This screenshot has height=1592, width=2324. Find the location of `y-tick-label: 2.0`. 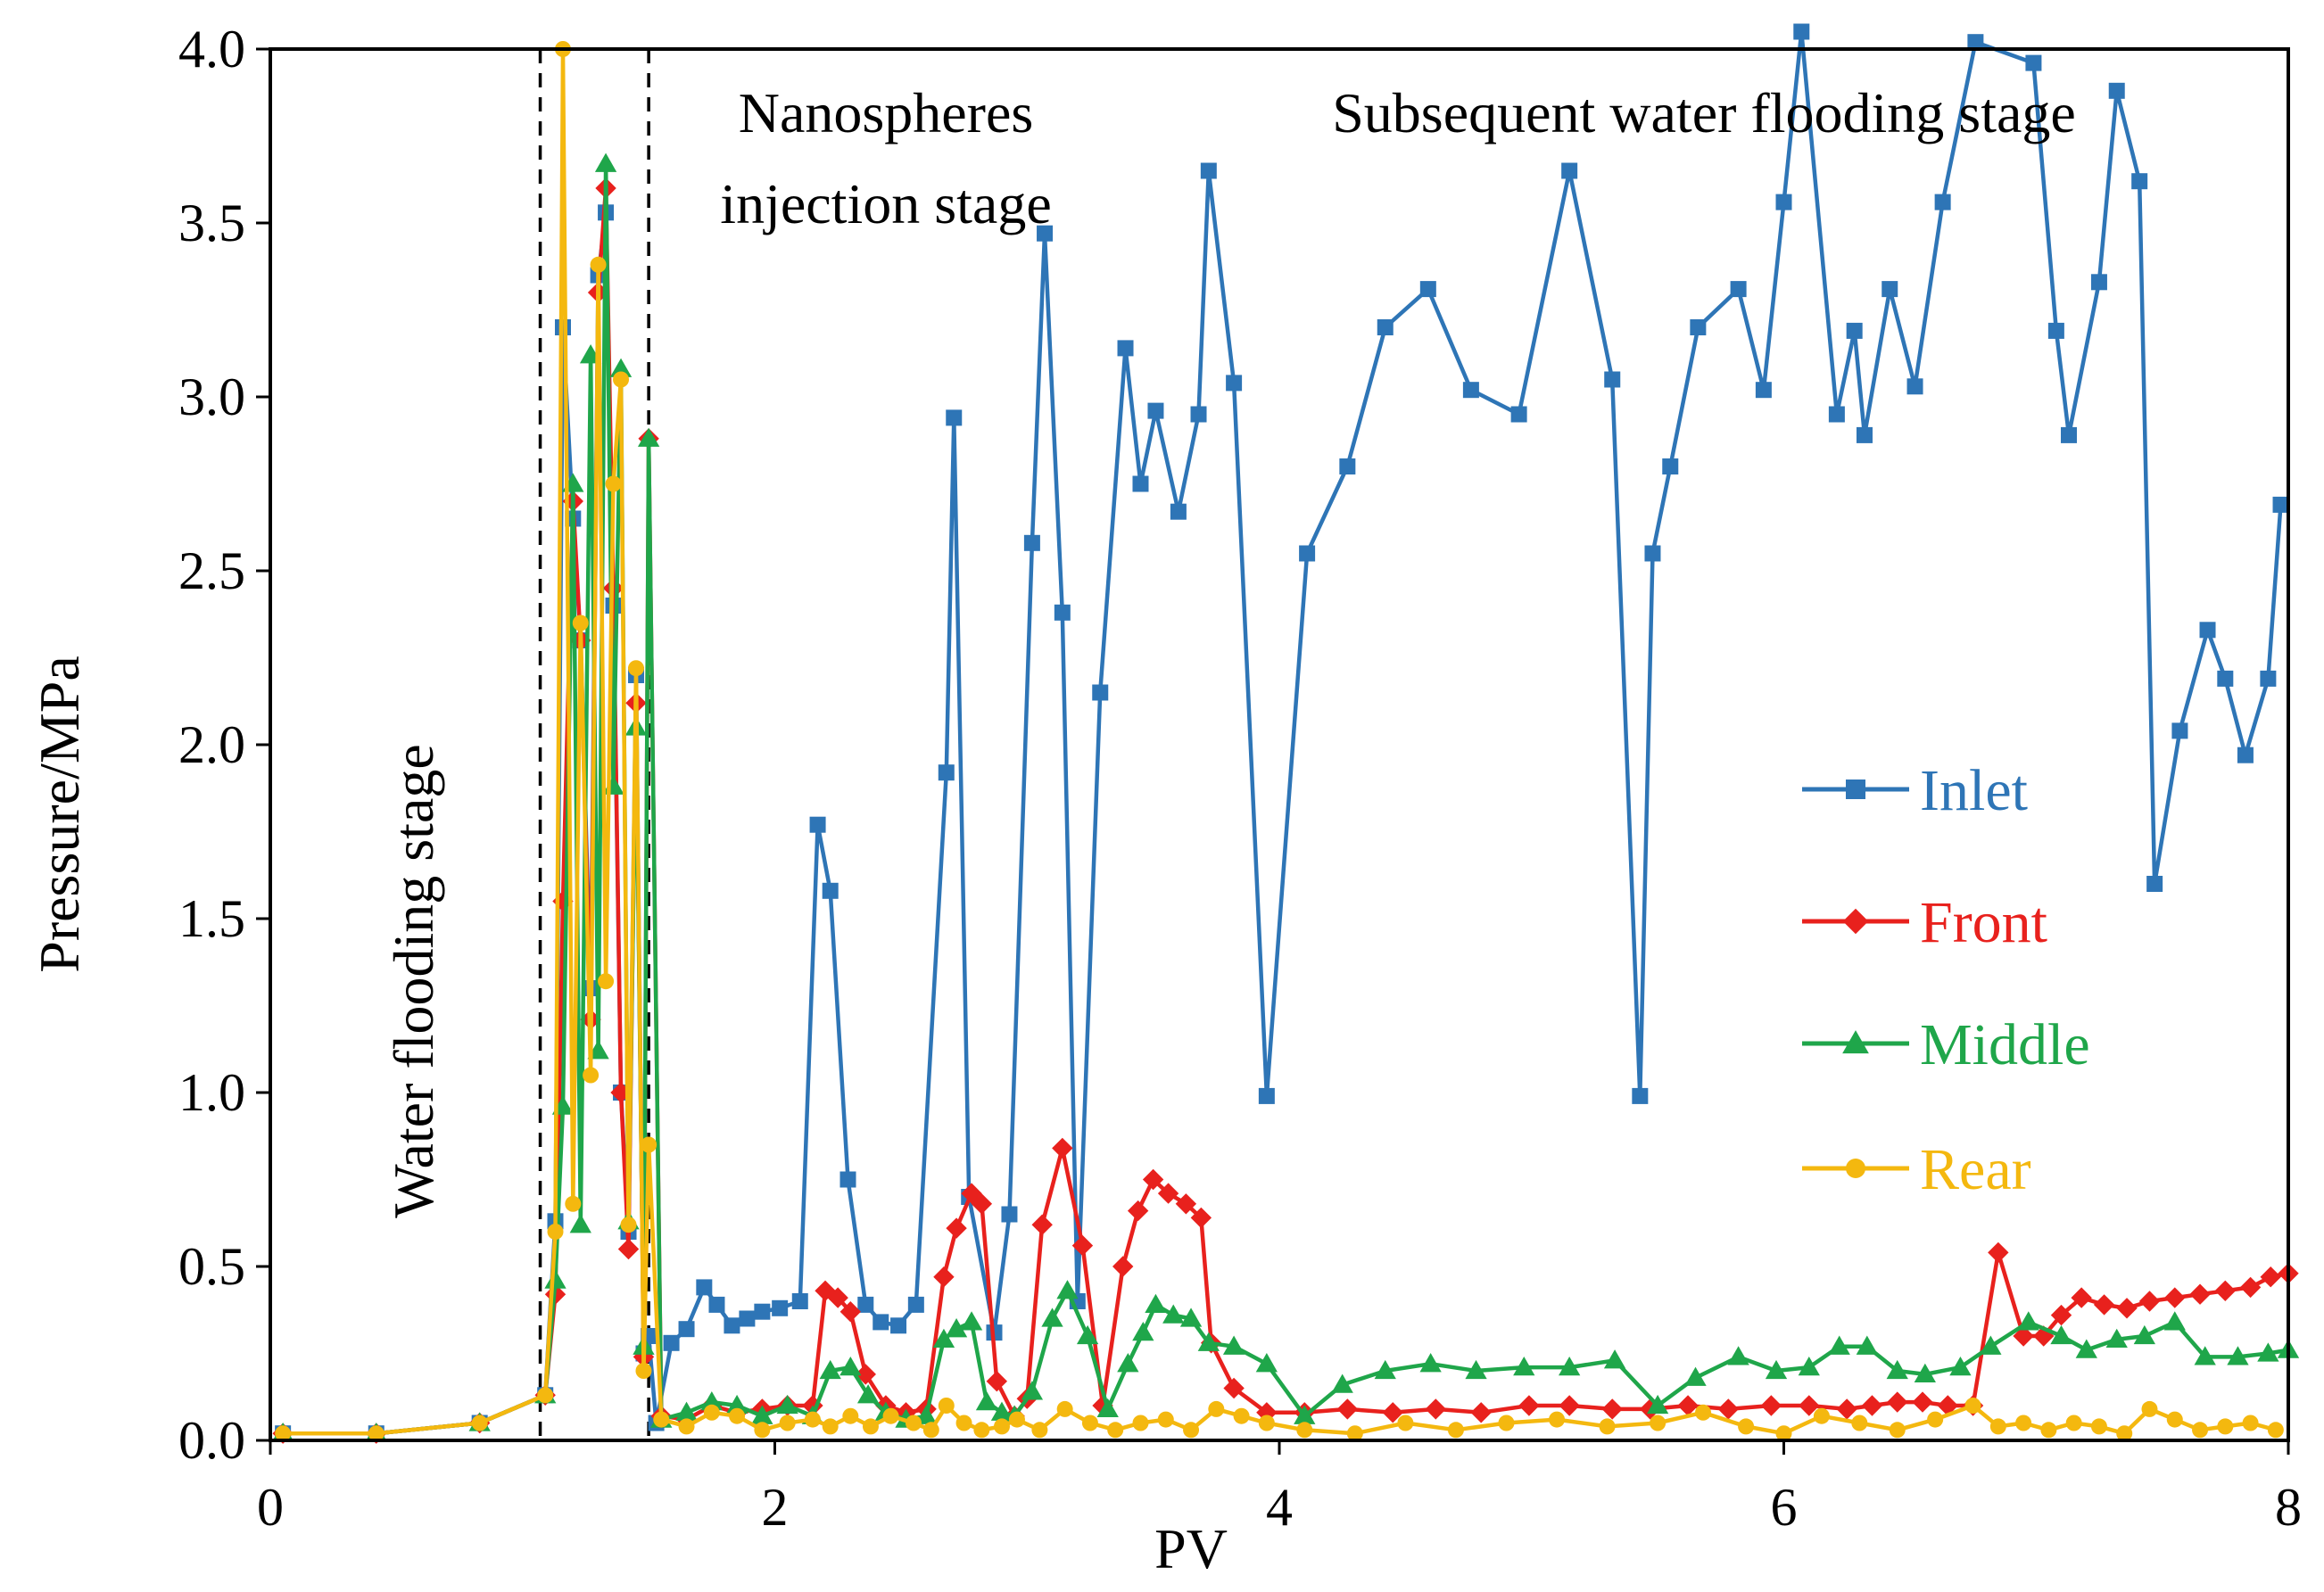

y-tick-label: 2.0 is located at coordinates (212, 745).